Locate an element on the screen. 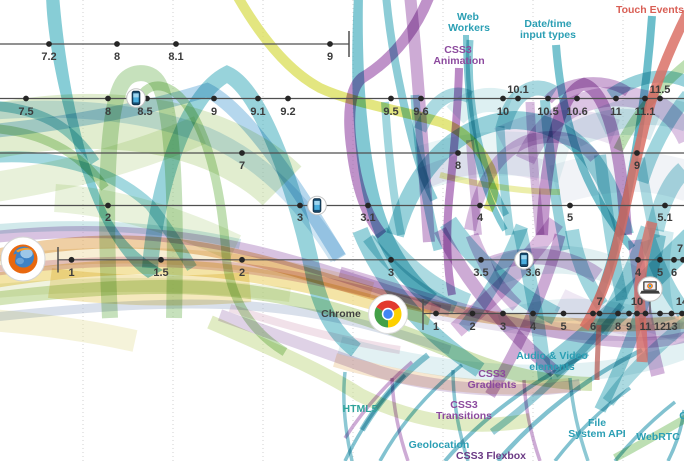  svg-text: Animation is located at coordinates (458, 61).